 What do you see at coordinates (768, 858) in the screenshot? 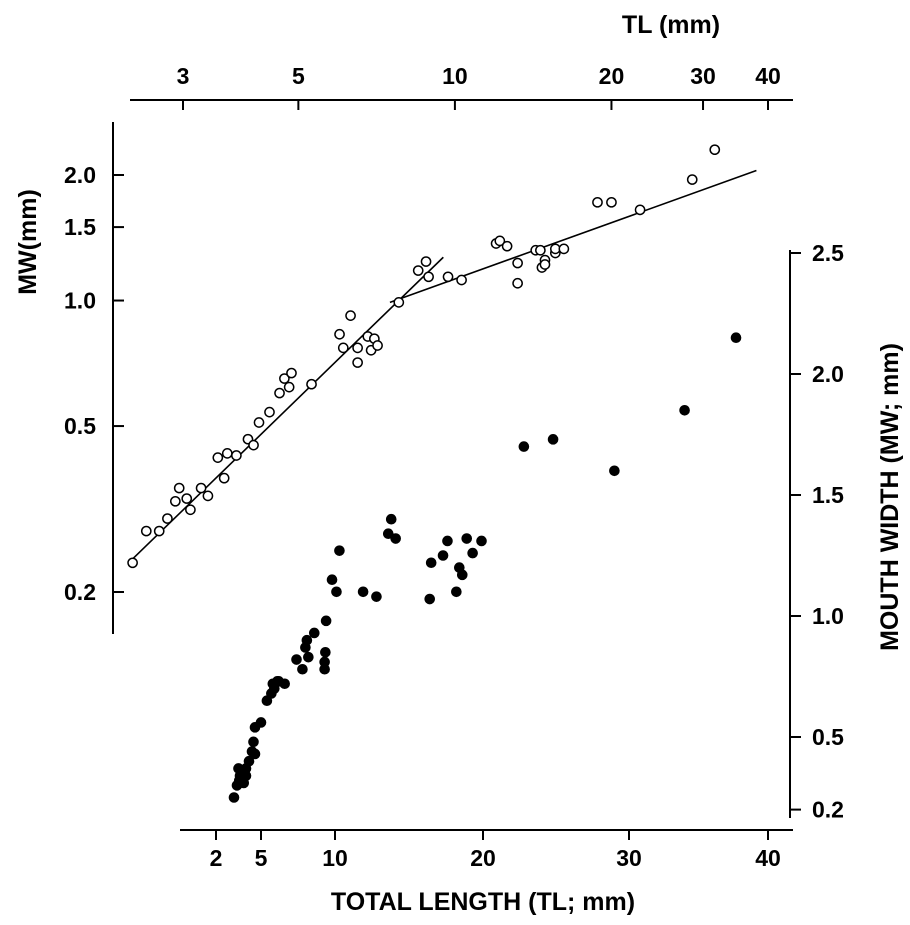
I see `bottom-tick-label: 40` at bounding box center [768, 858].